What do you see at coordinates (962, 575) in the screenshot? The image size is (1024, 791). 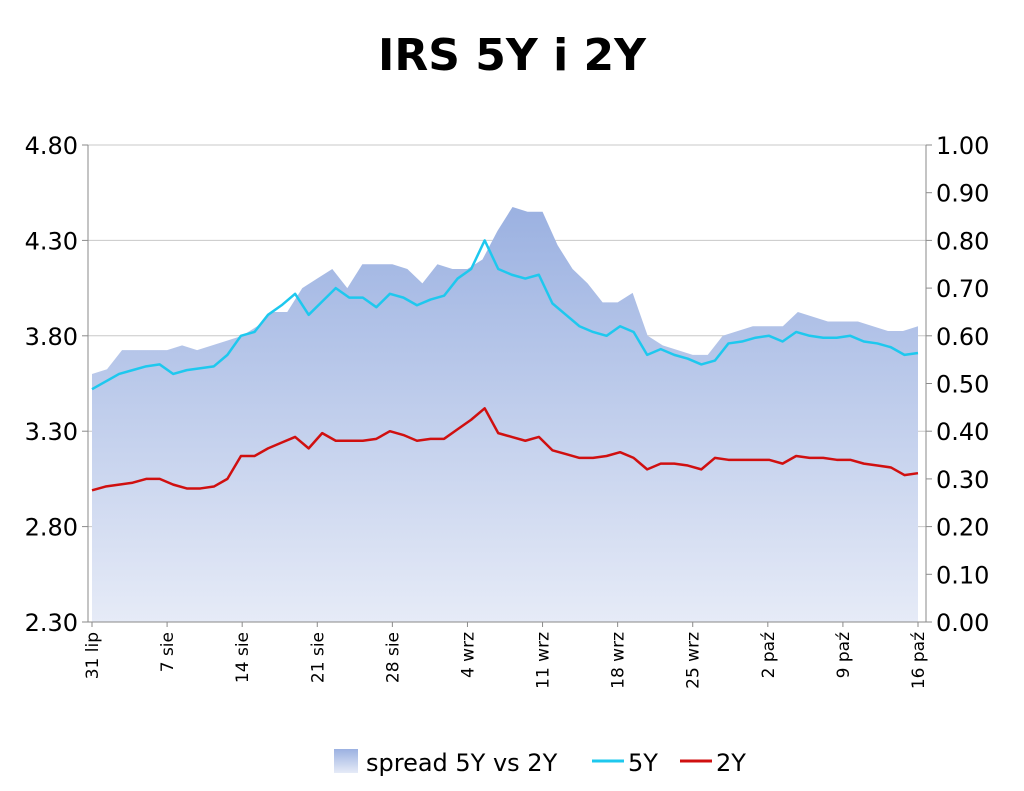 I see `right-tick-label: 0.10` at bounding box center [962, 575].